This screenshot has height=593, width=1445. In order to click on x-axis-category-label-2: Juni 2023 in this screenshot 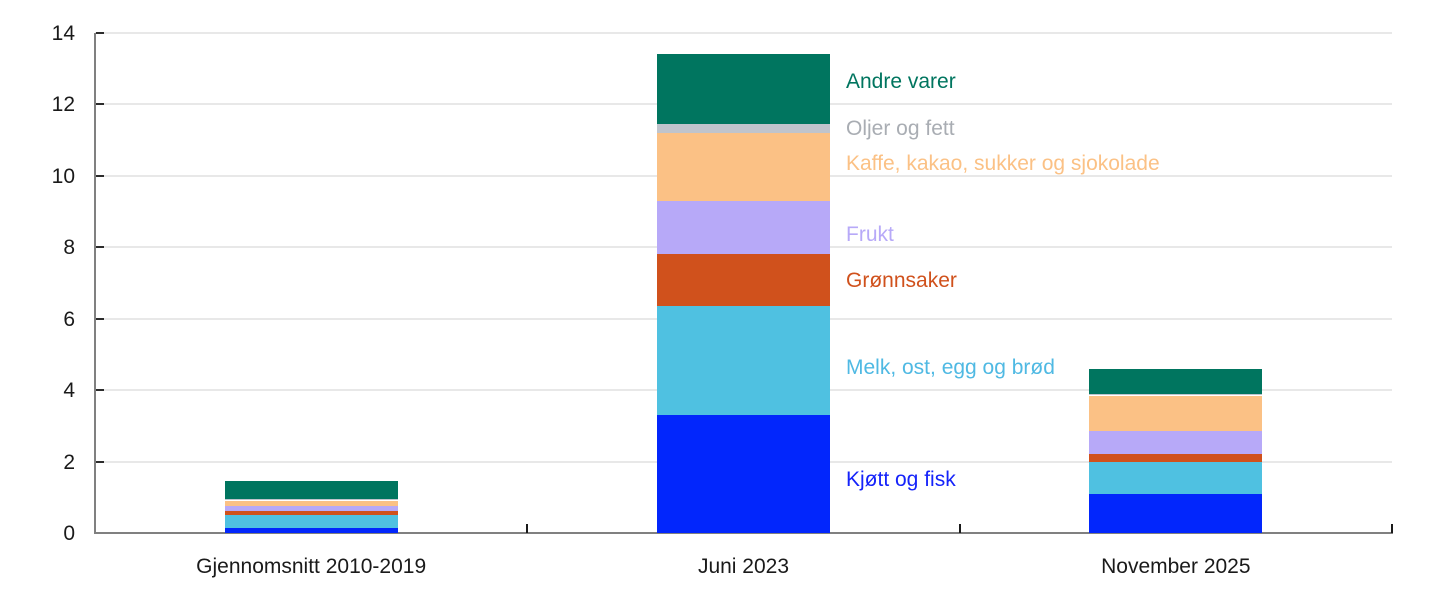, I will do `click(743, 566)`.